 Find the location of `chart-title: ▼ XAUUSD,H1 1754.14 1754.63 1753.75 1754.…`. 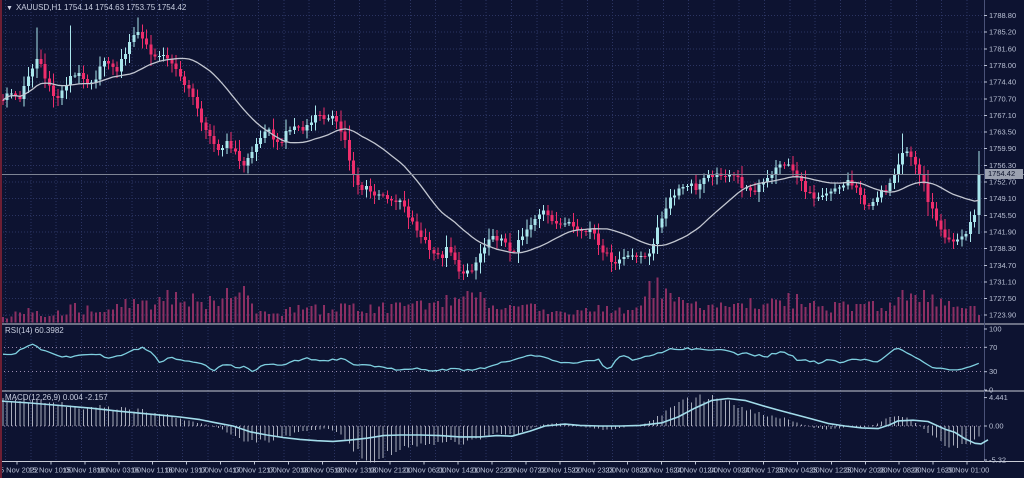

chart-title: ▼ XAUUSD,H1 1754.14 1754.63 1753.75 1754.… is located at coordinates (96, 8).